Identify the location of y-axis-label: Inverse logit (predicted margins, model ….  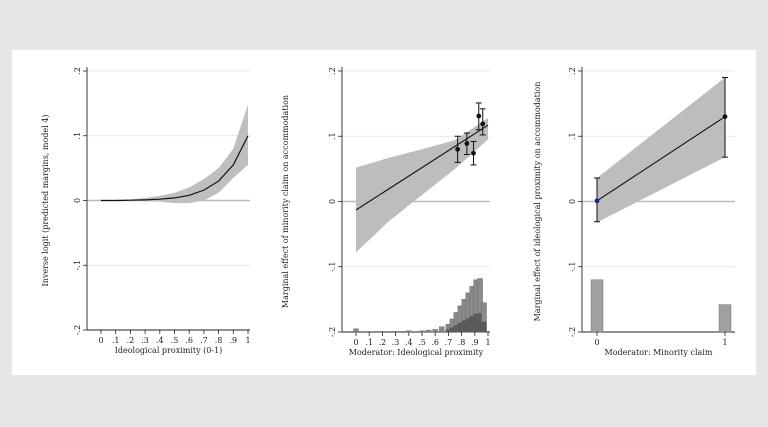
(45, 201).